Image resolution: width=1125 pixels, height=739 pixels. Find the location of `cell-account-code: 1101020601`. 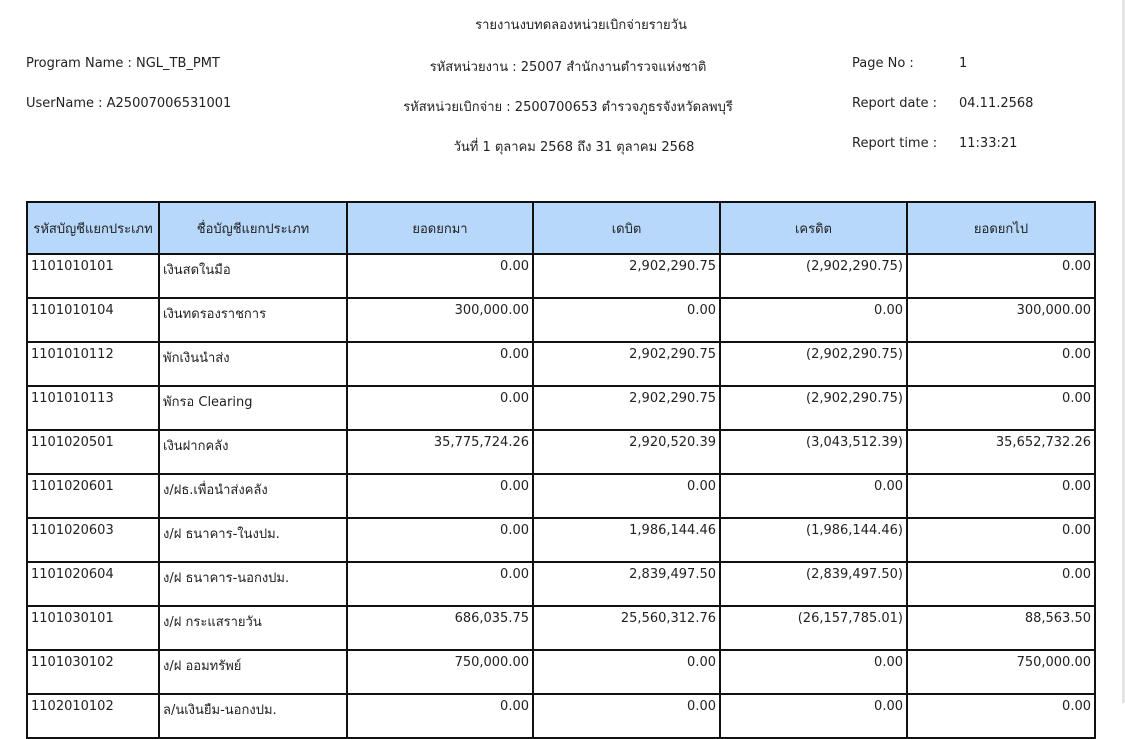

cell-account-code: 1101020601 is located at coordinates (93, 496).